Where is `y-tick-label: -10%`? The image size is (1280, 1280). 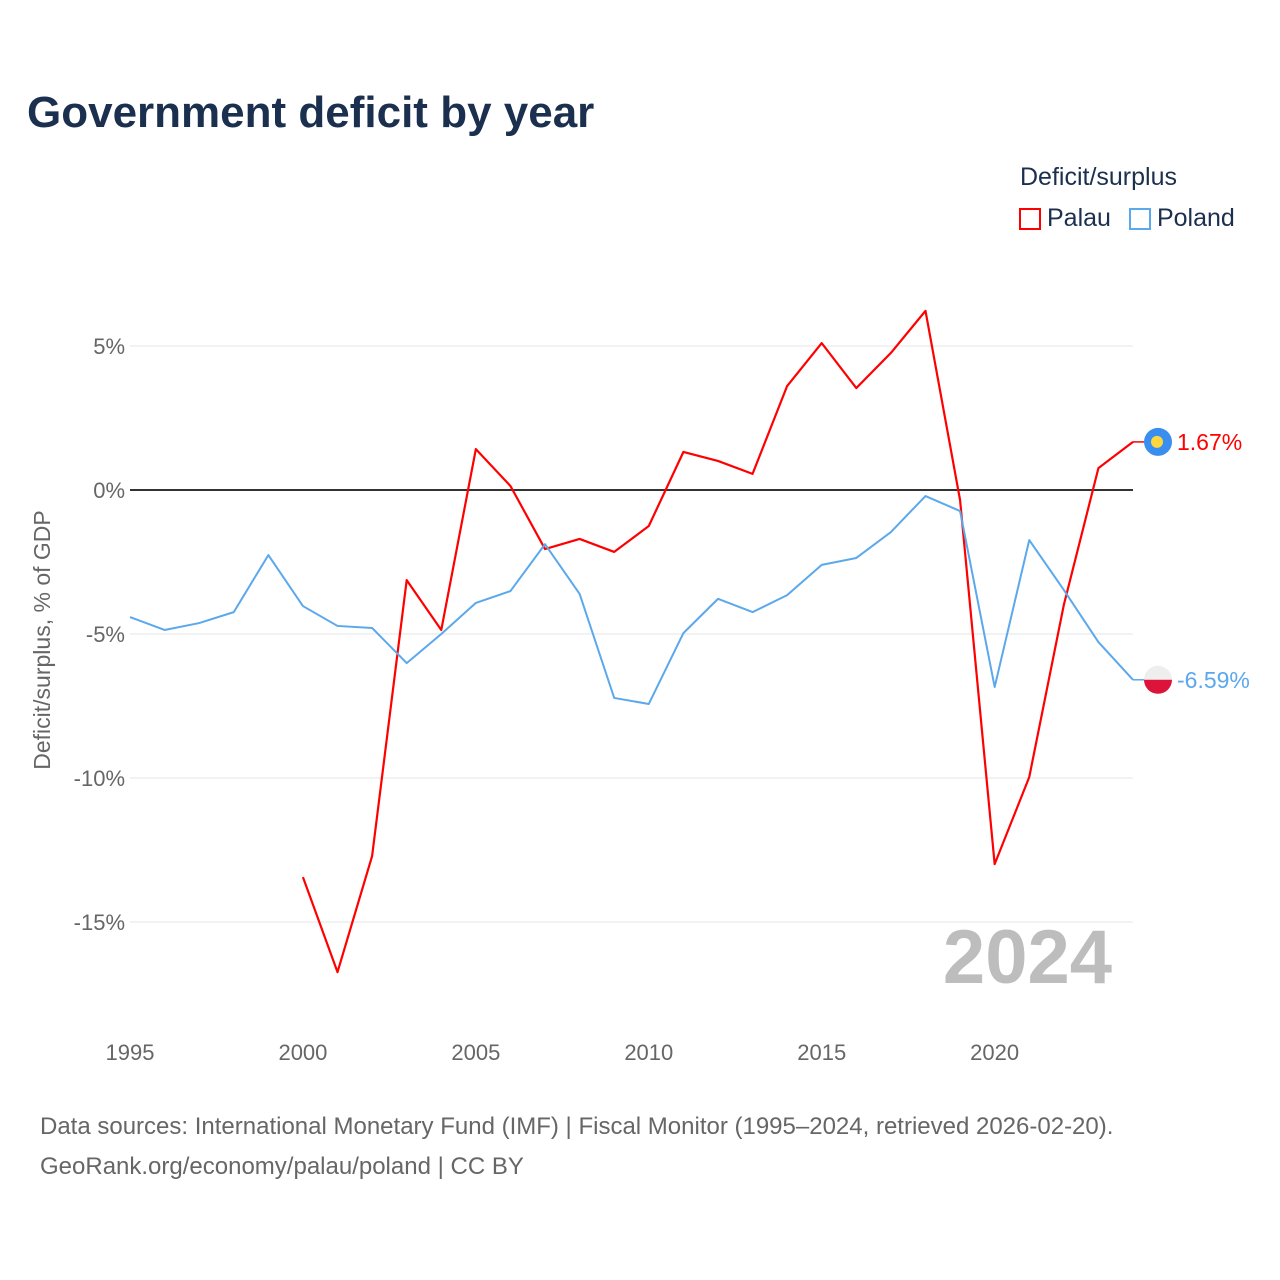
y-tick-label: -10% is located at coordinates (99, 778).